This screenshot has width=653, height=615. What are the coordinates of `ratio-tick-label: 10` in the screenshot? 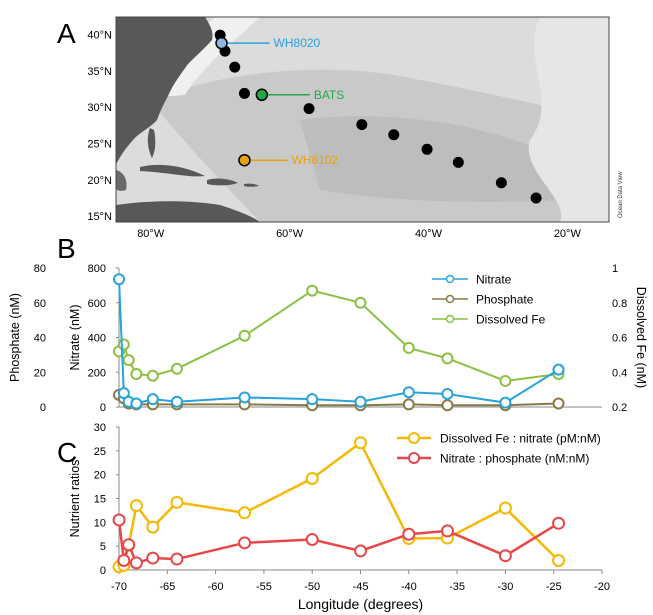 It's located at (100, 523).